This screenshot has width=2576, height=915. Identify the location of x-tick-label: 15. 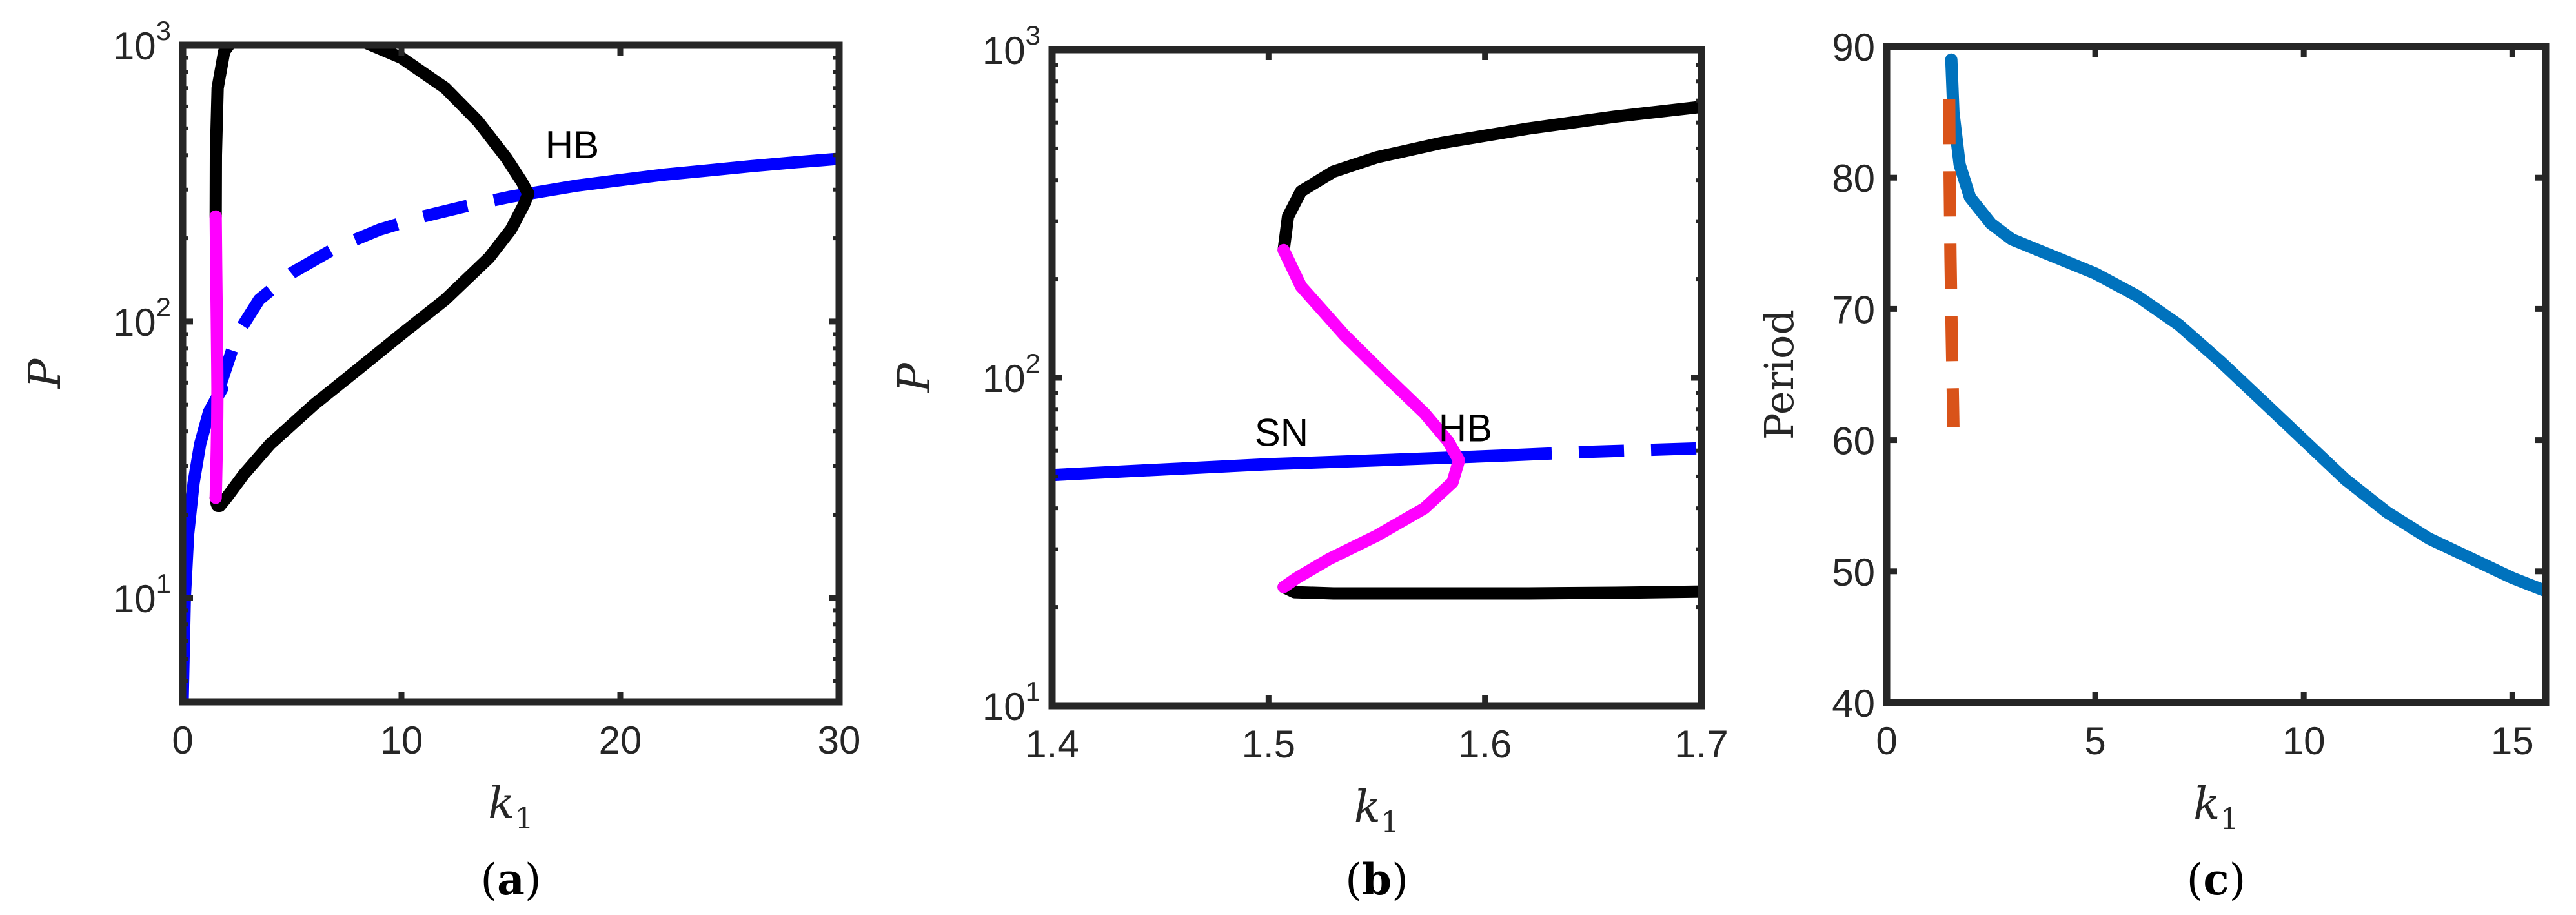
(2512, 741).